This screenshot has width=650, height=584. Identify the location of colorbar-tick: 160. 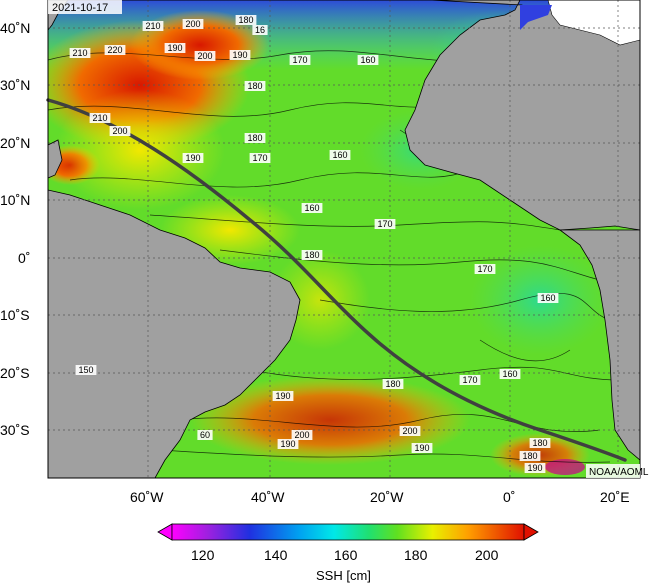
(346, 555).